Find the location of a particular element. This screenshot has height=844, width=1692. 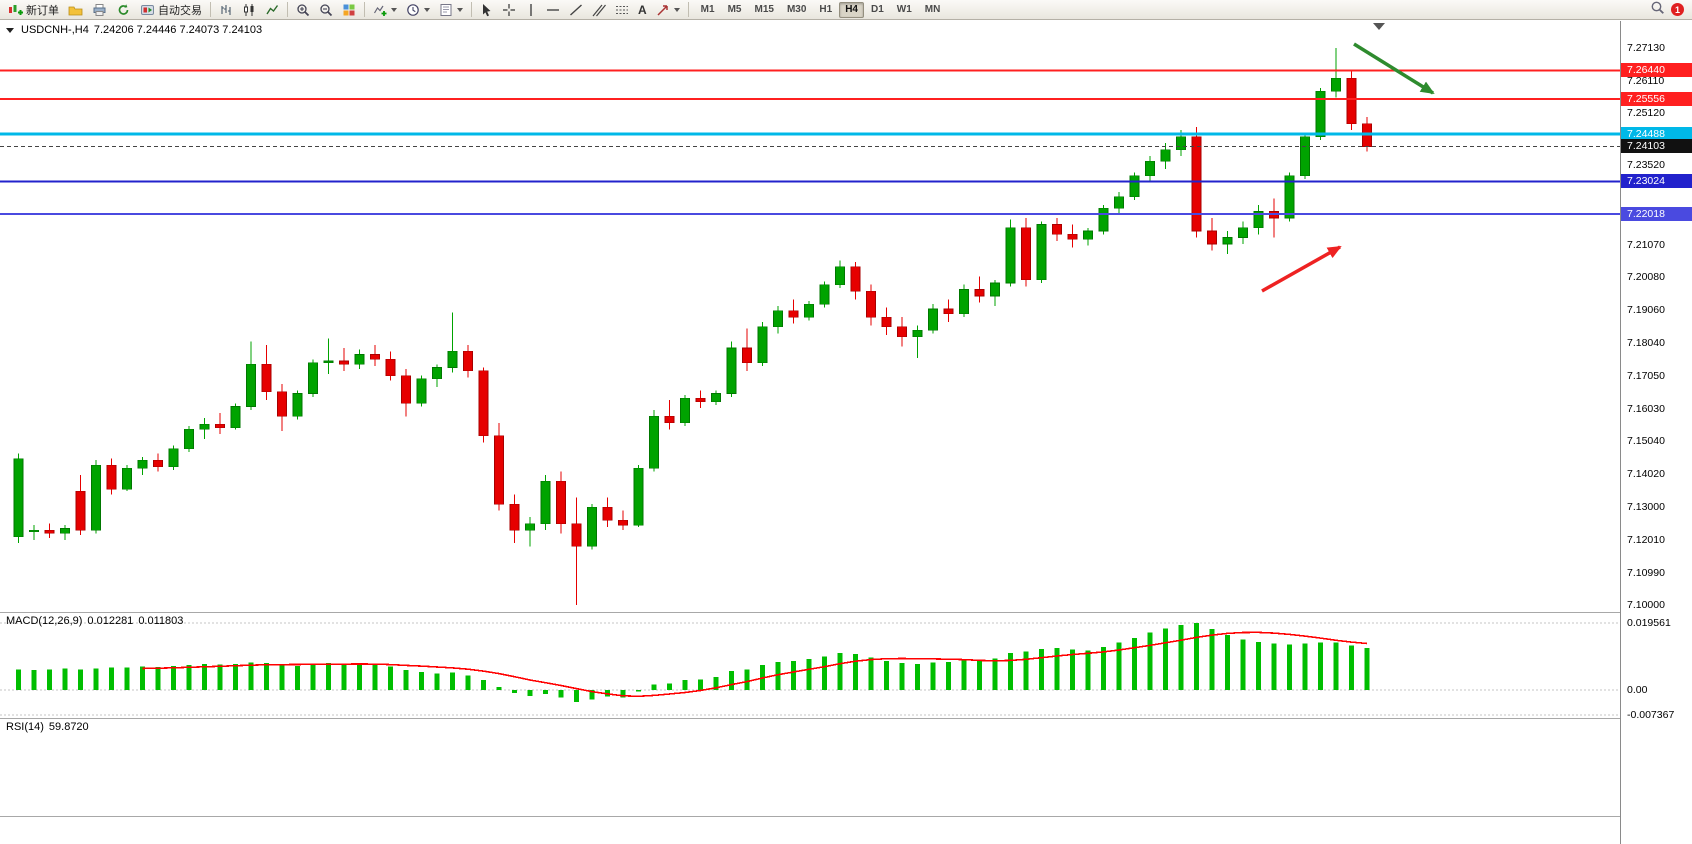

template-icon is located at coordinates (446, 10).